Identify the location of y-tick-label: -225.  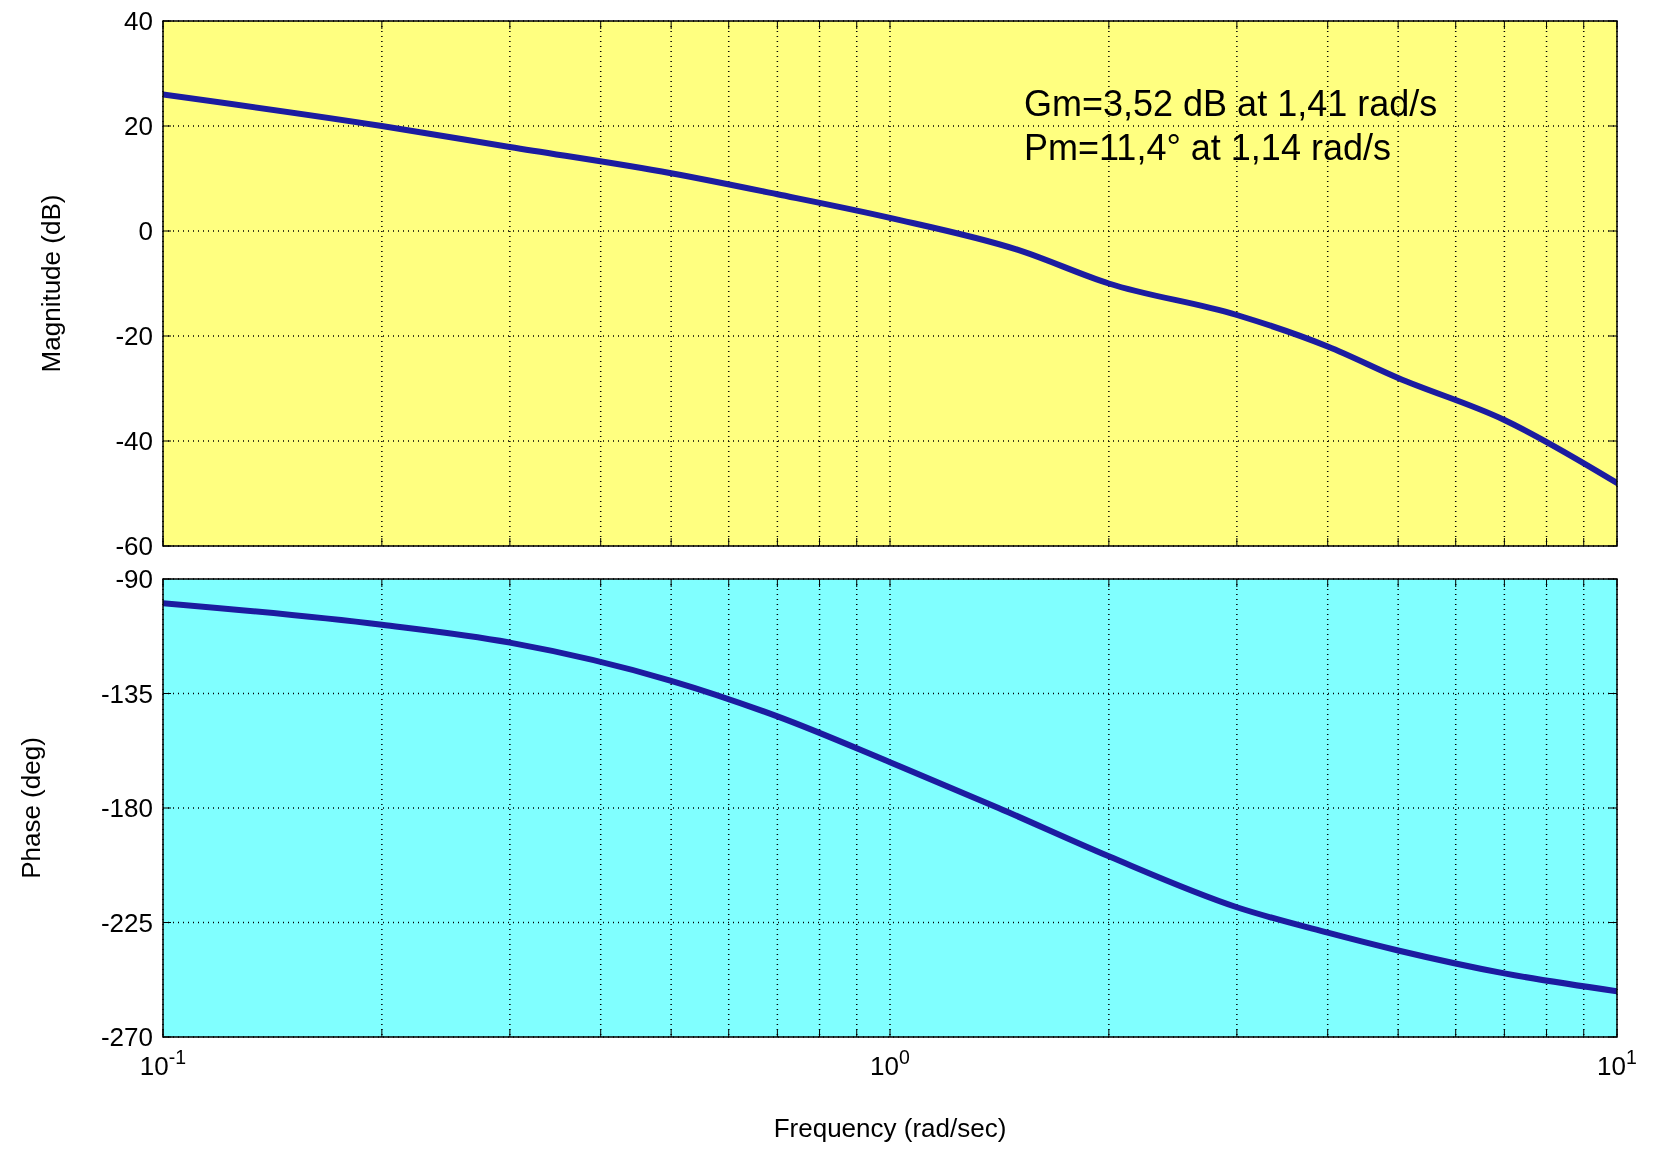
(126, 922).